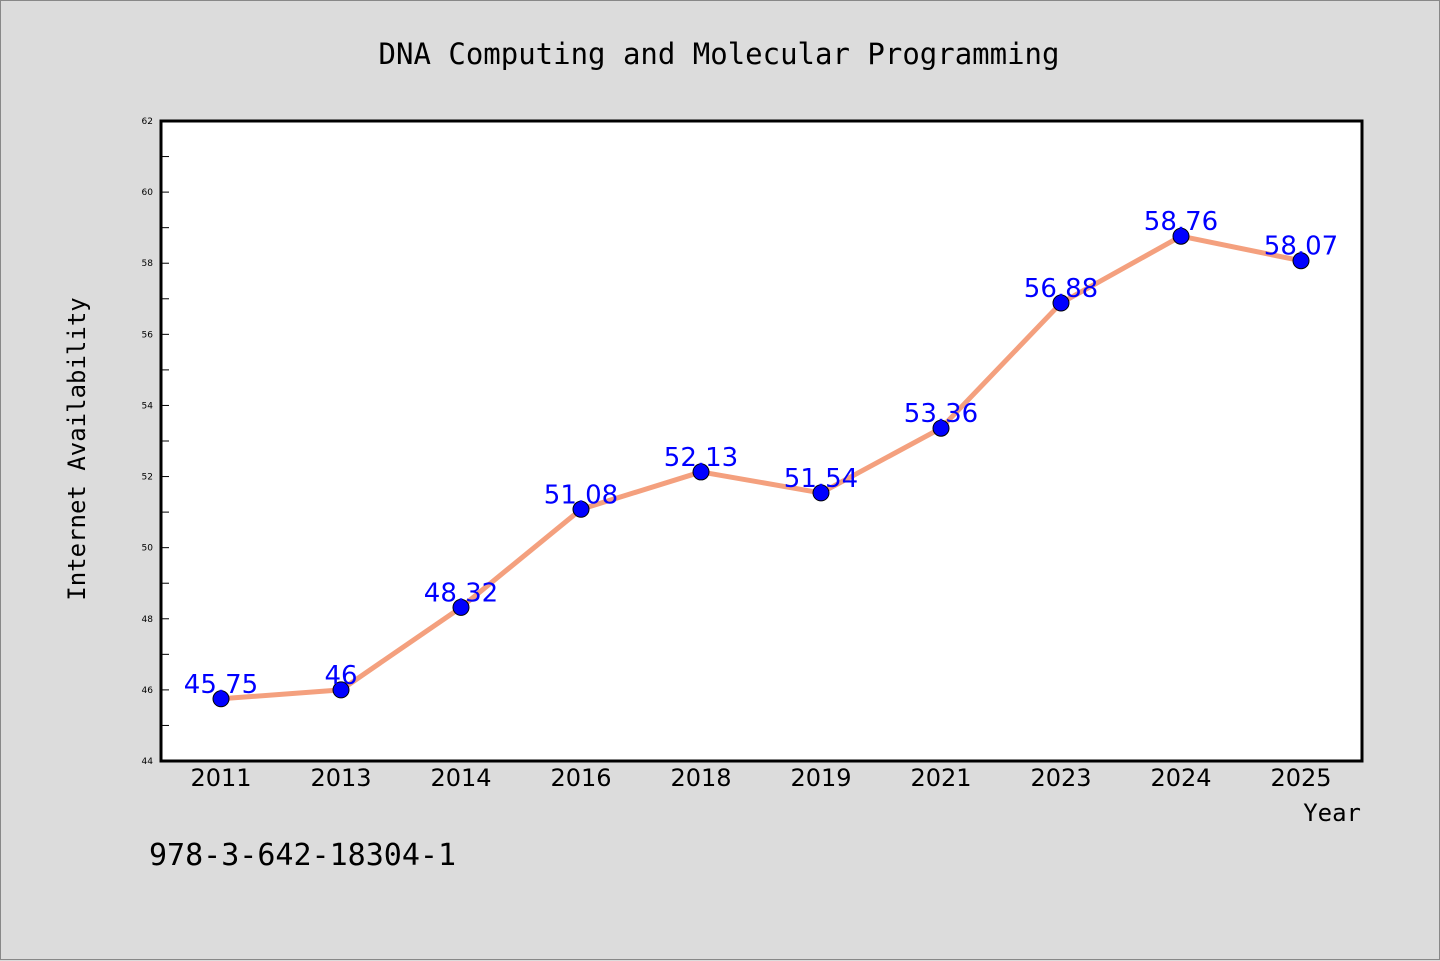 This screenshot has height=961, width=1440. What do you see at coordinates (148, 264) in the screenshot?
I see `y-tick-label: 58` at bounding box center [148, 264].